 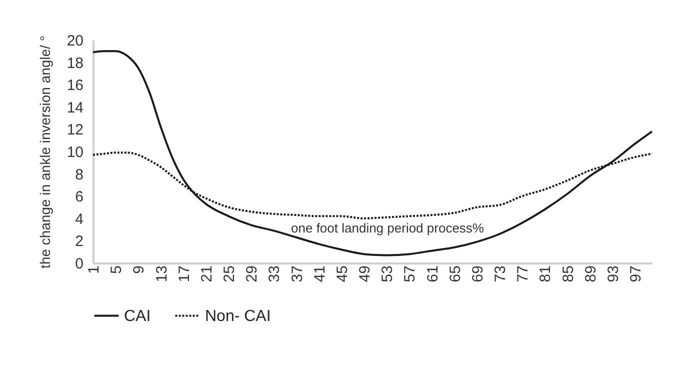 I want to click on x-tick-label: 5, so click(x=117, y=270).